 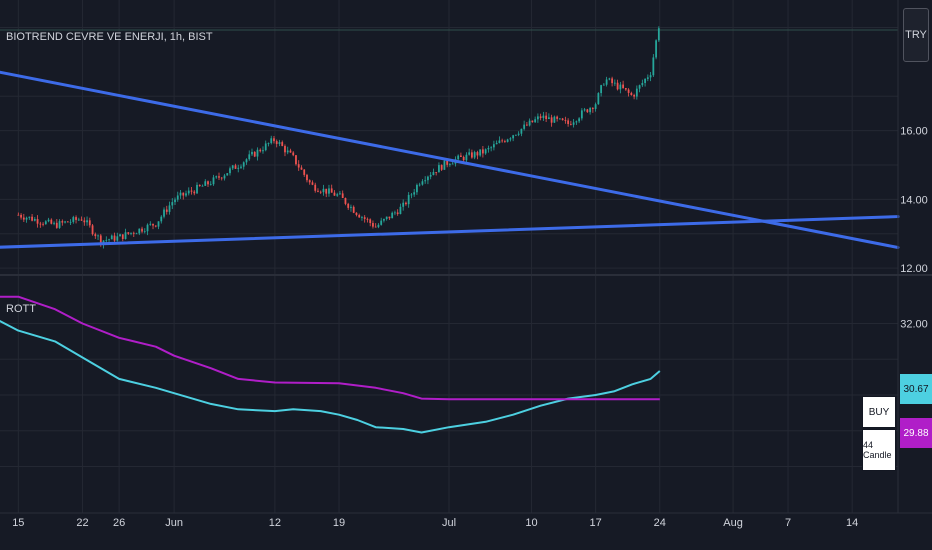 What do you see at coordinates (109, 37) in the screenshot?
I see `chart-title: BIOTREND CEVRE VE ENERJI, 1h, BIST` at bounding box center [109, 37].